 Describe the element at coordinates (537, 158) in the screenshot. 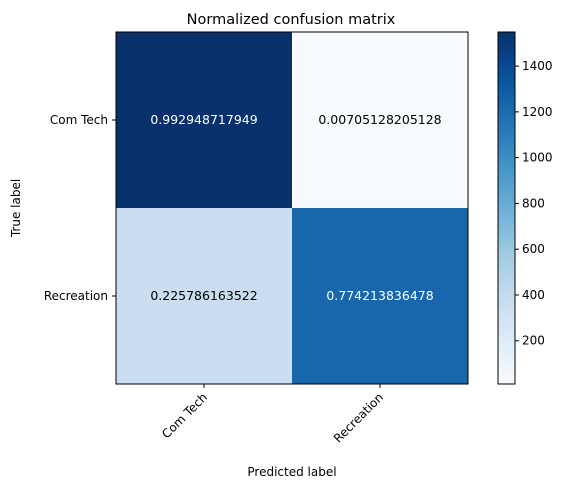

I see `colorbar-tick-label-4: 1000` at that location.